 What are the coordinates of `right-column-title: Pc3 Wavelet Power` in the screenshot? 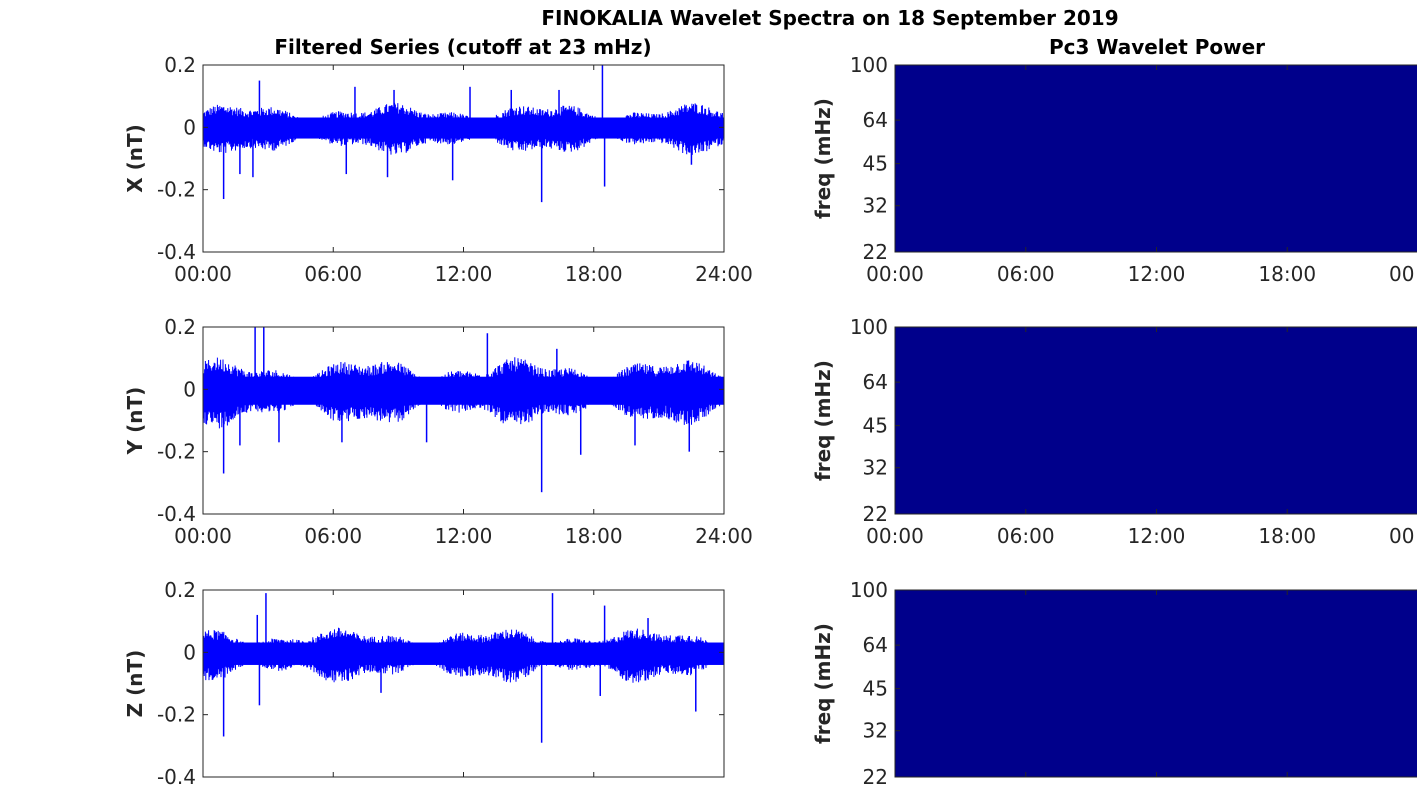 It's located at (1157, 47).